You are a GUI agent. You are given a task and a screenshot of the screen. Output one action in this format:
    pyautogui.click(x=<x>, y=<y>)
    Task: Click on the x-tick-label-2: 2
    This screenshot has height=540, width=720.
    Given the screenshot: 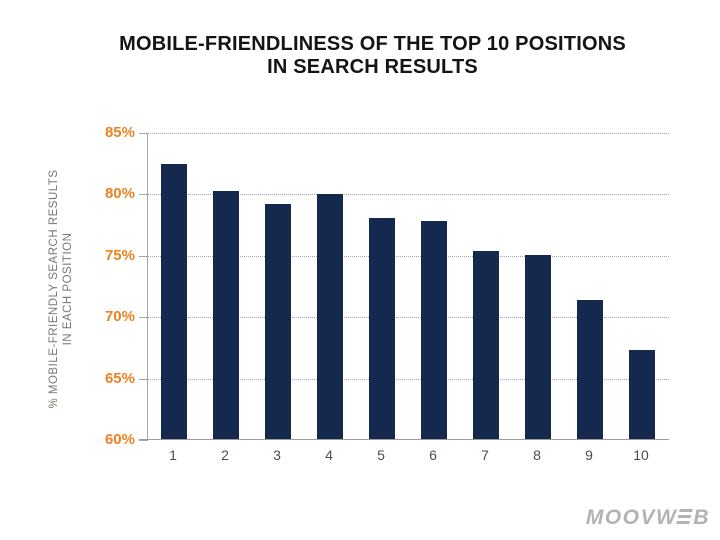 What is the action you would take?
    pyautogui.click(x=225, y=455)
    